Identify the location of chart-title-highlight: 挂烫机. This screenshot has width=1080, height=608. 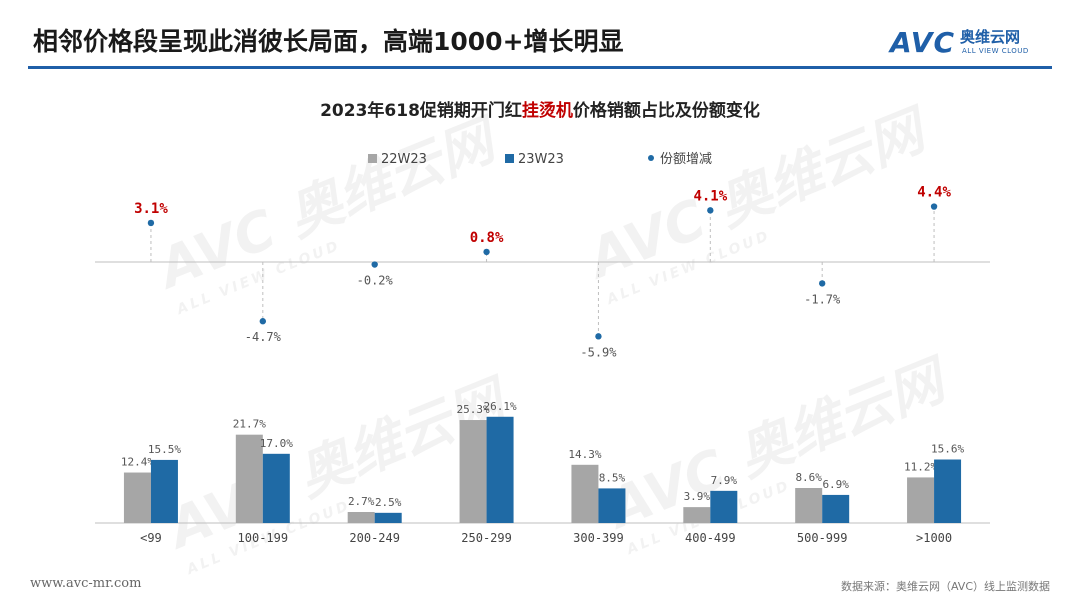
(547, 111).